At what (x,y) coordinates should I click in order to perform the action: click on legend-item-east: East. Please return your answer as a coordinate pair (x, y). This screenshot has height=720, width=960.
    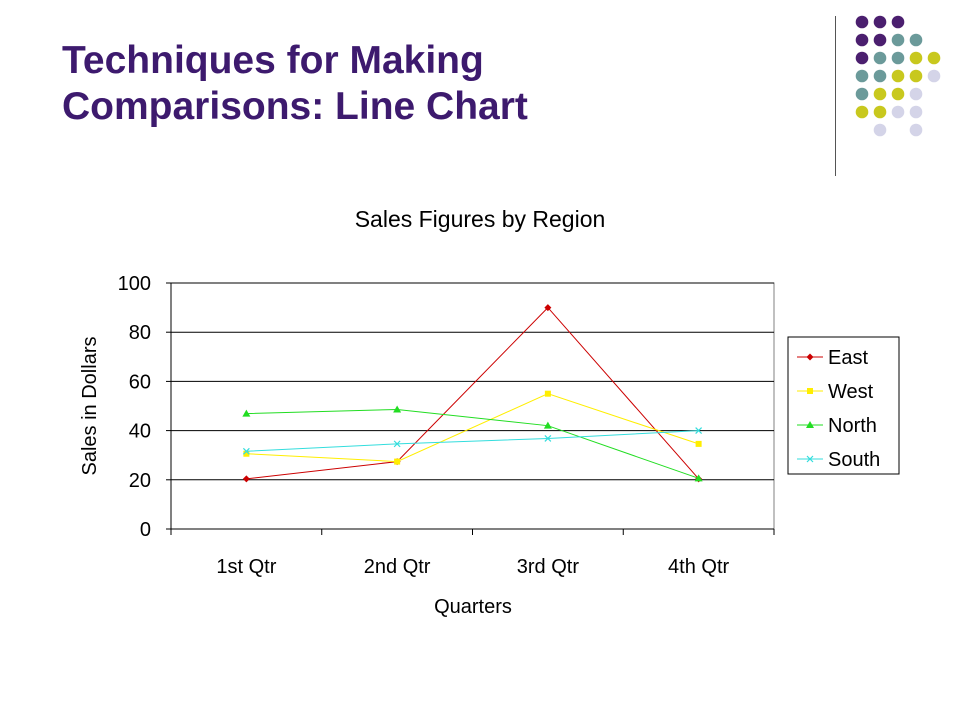
    Looking at the image, I should click on (832, 358).